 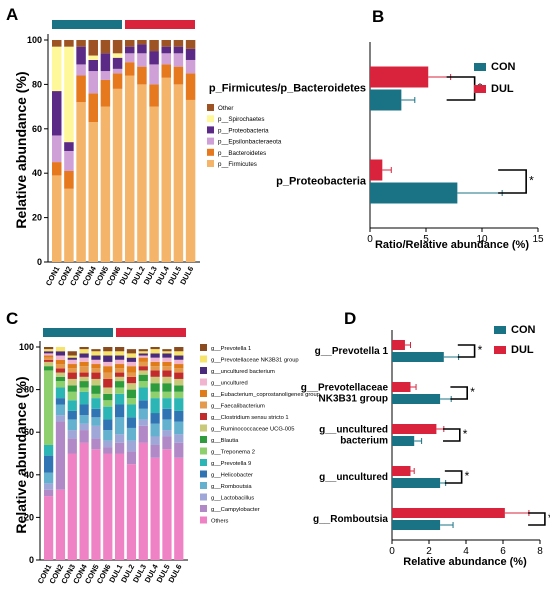 I want to click on bar-segment-g-treponema-2-dul6, so click(x=179, y=395).